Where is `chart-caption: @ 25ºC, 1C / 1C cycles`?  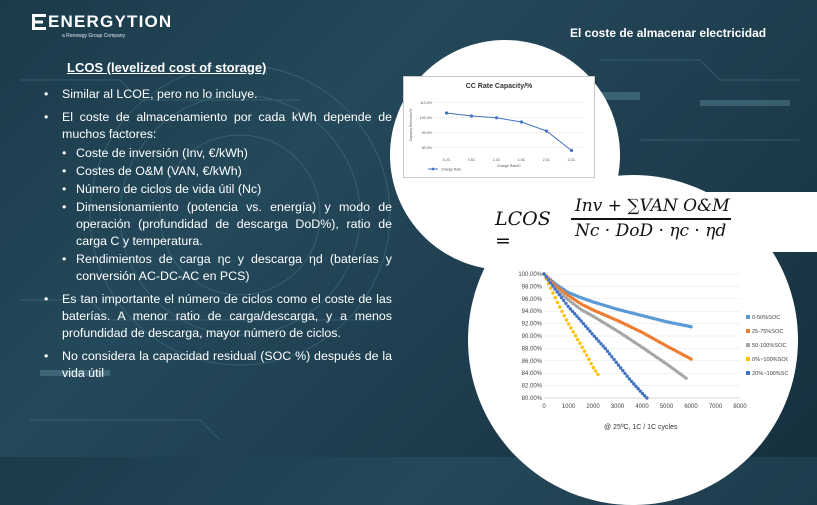
chart-caption: @ 25ºC, 1C / 1C cycles is located at coordinates (641, 427).